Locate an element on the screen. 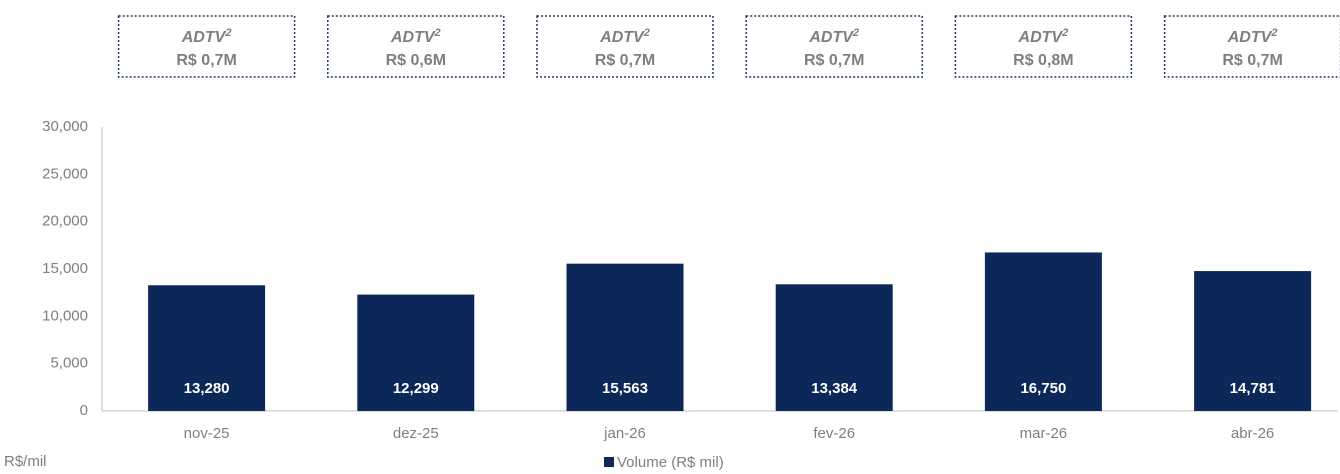  y-tick-label: 0 is located at coordinates (84, 410).